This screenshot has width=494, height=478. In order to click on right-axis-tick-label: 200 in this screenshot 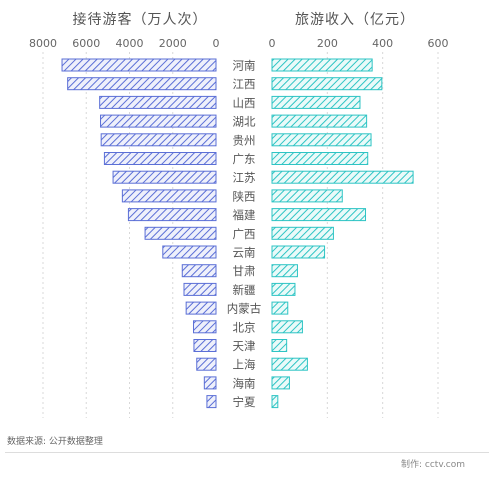, I will do `click(327, 43)`.